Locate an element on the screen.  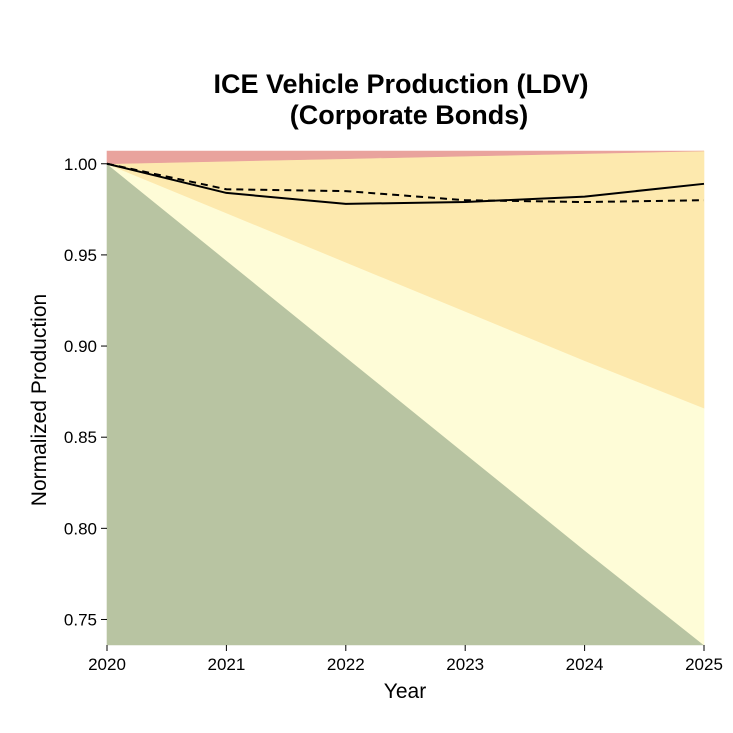
y-tick-label: 0.95 is located at coordinates (80, 255).